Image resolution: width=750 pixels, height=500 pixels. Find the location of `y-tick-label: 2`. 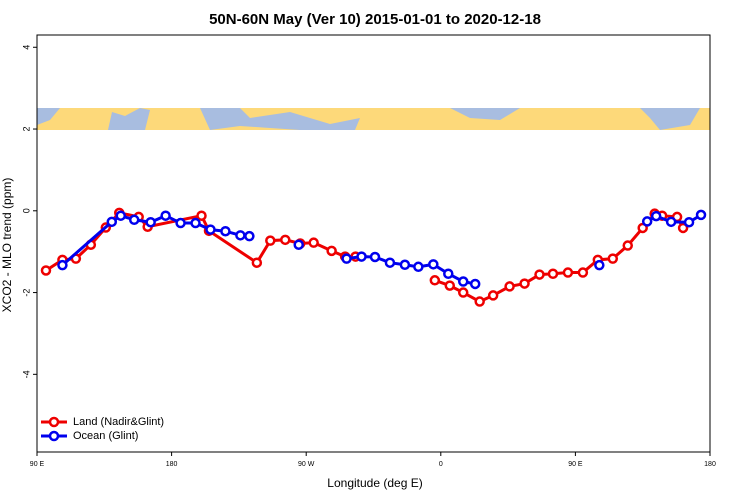

y-tick-label: 2 is located at coordinates (26, 129).